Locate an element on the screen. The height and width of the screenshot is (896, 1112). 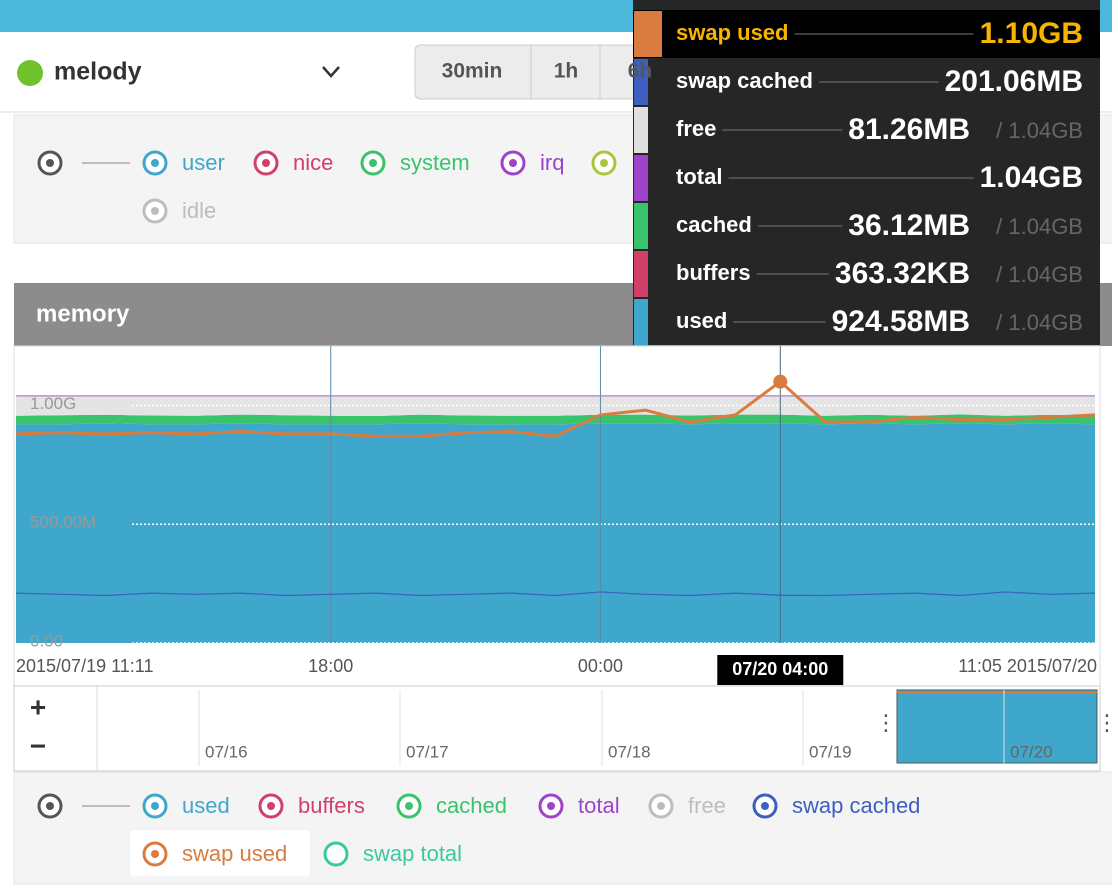
legend-ring is located at coordinates (336, 854).